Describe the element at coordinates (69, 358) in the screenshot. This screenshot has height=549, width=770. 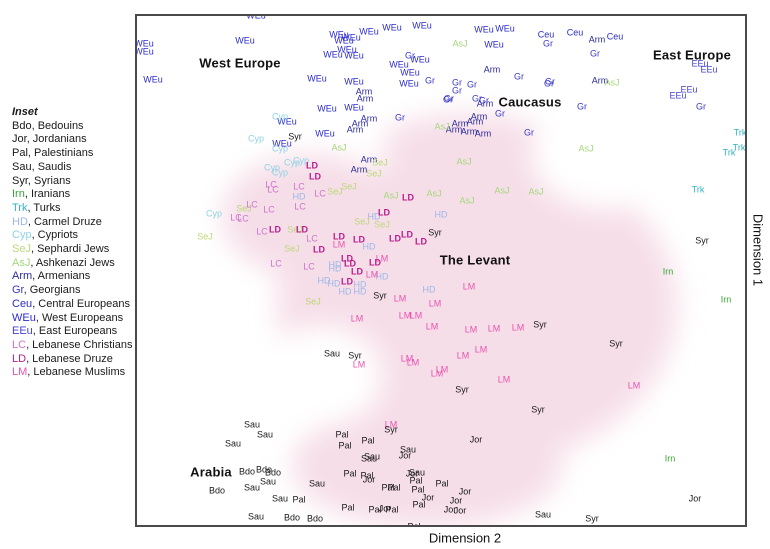
I see `legend-name: , Lebanese Druze` at that location.